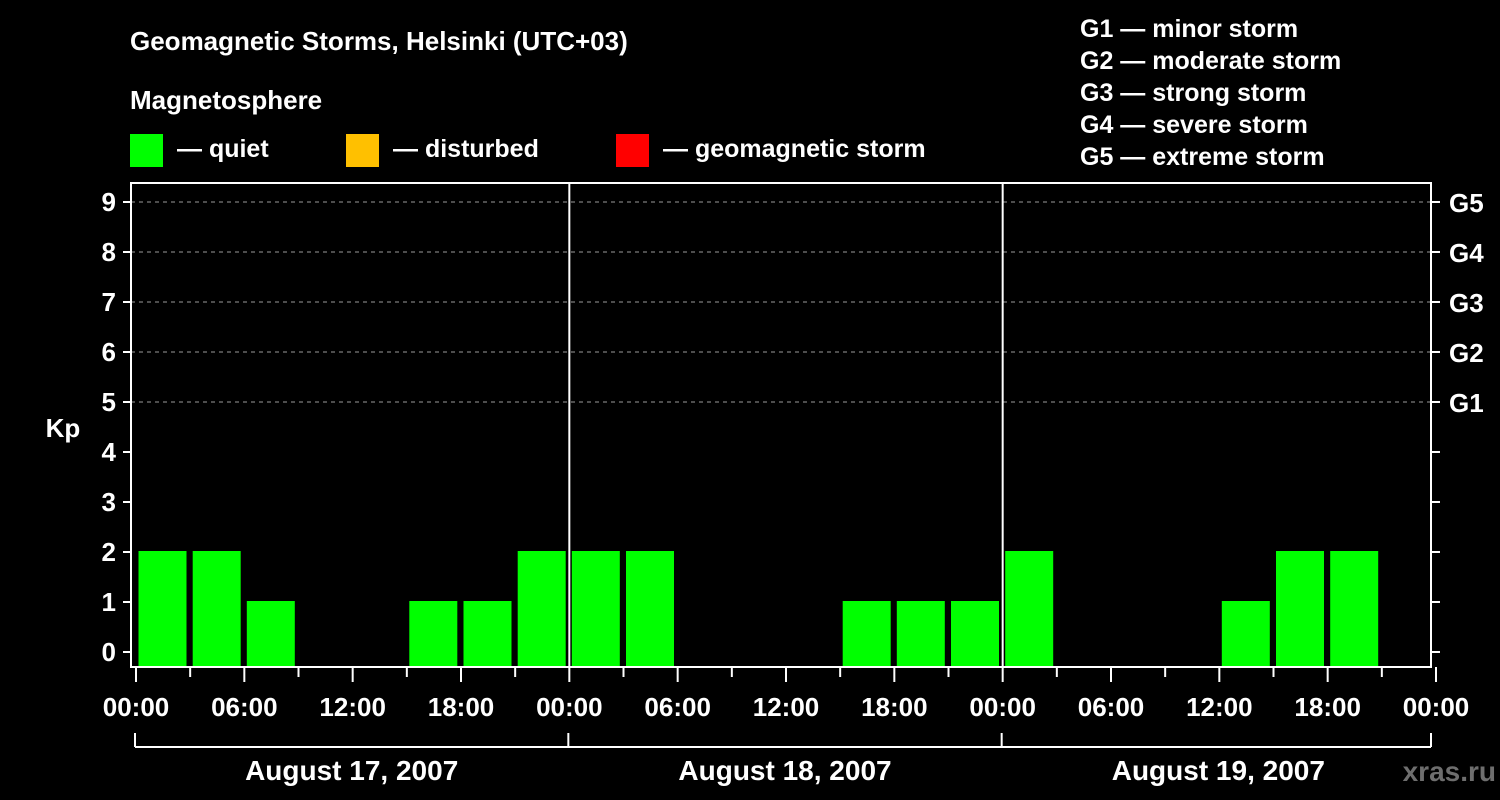 The width and height of the screenshot is (1500, 800). What do you see at coordinates (270, 634) in the screenshot?
I see `bar-day1-interval3` at bounding box center [270, 634].